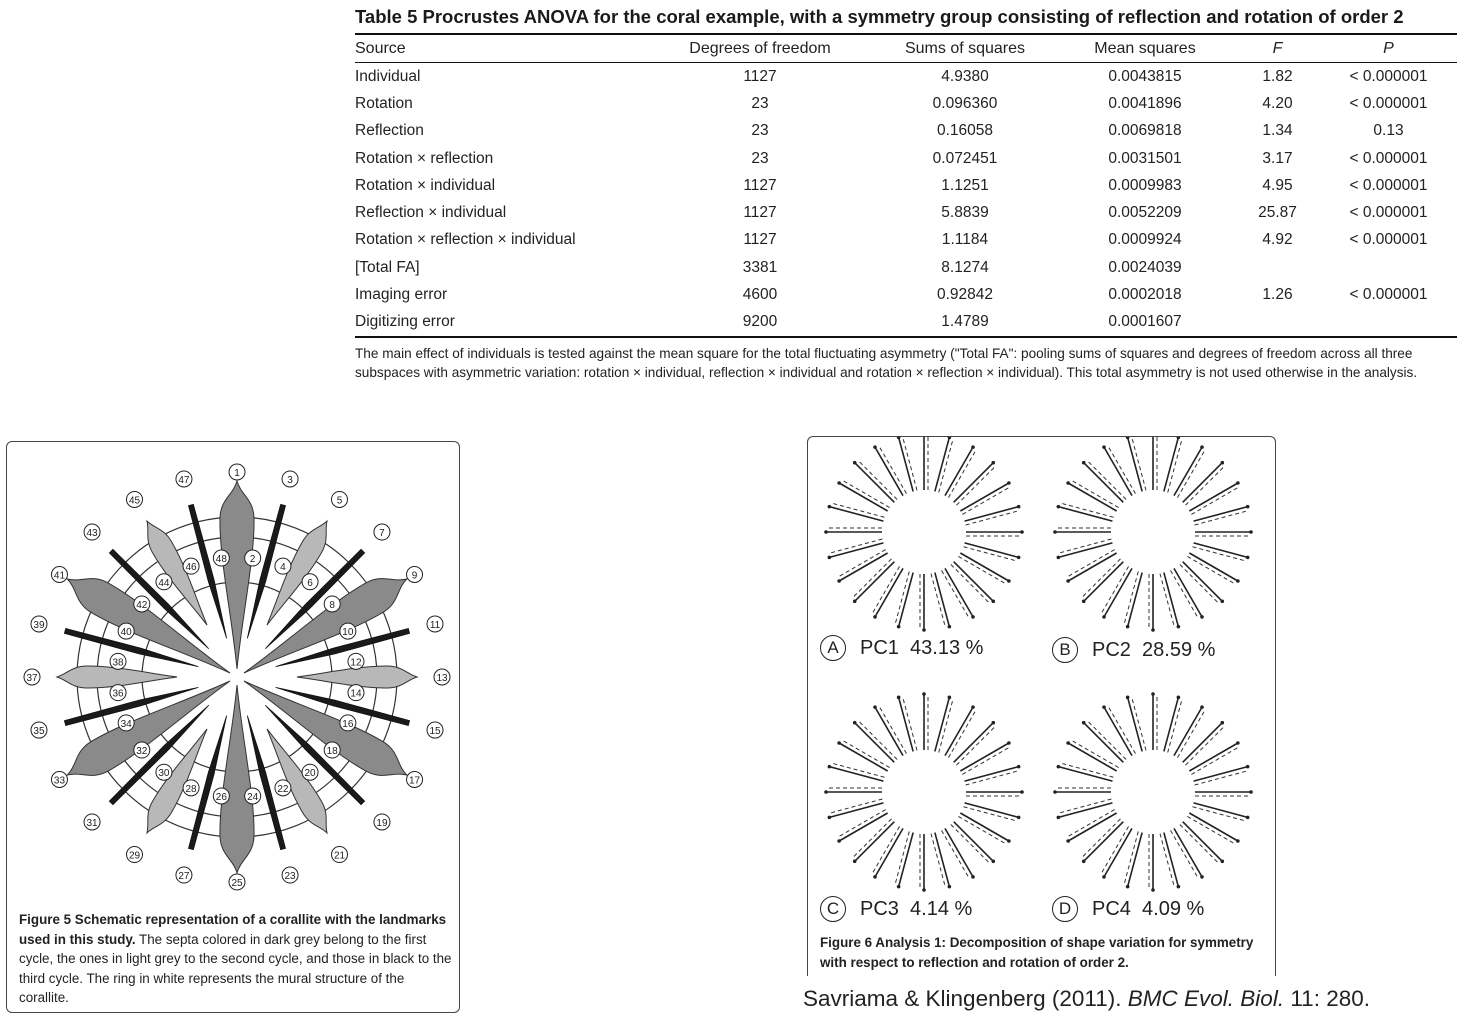 This screenshot has width=1480, height=1035. Describe the element at coordinates (222, 559) in the screenshot. I see `landmark-label: 48` at that location.